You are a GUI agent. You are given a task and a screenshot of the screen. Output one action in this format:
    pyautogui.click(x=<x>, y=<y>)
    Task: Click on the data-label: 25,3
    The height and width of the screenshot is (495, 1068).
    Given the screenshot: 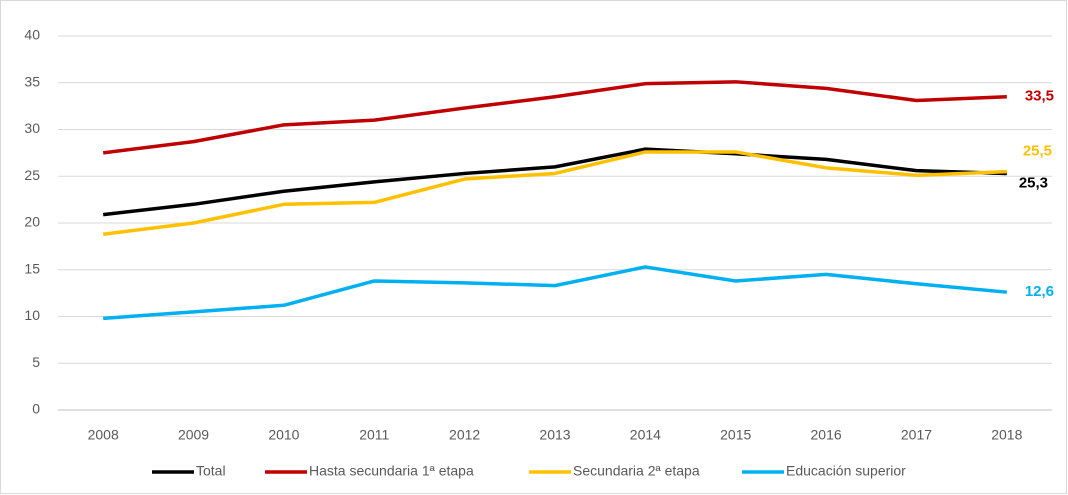 What is the action you would take?
    pyautogui.click(x=1033, y=182)
    